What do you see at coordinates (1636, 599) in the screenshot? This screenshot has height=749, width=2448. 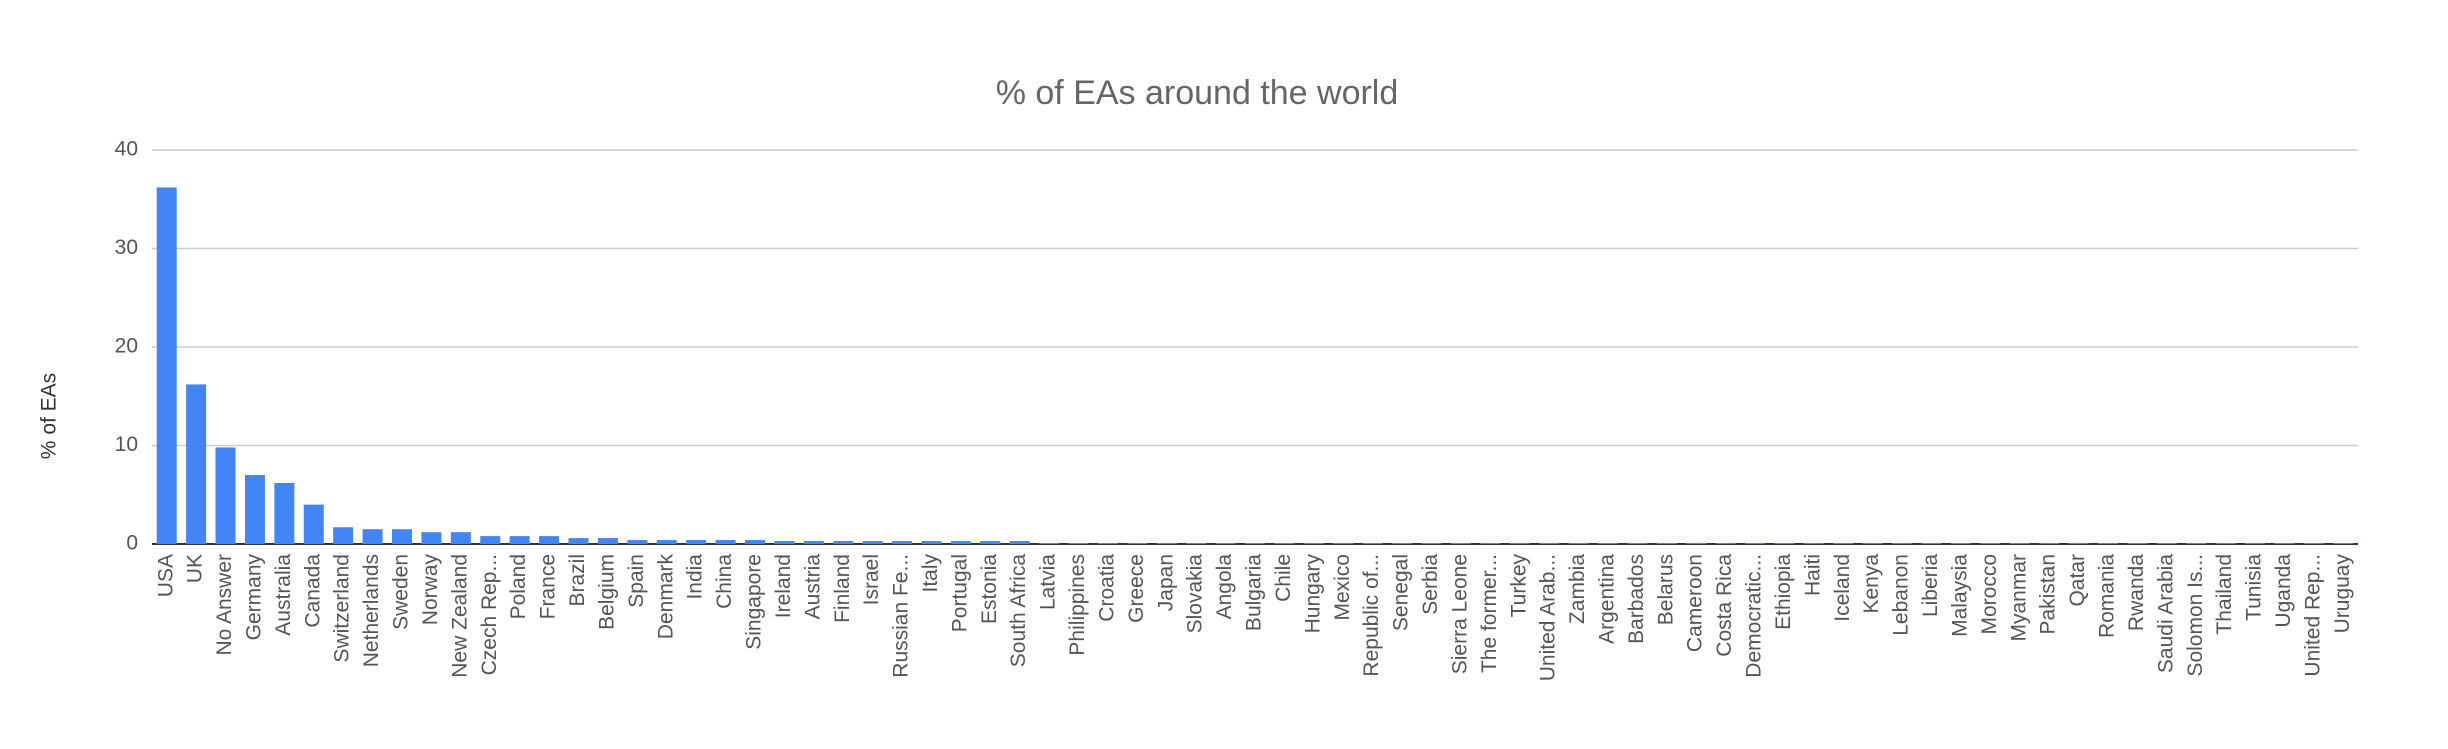 I see `x-tick-label: Barbados` at bounding box center [1636, 599].